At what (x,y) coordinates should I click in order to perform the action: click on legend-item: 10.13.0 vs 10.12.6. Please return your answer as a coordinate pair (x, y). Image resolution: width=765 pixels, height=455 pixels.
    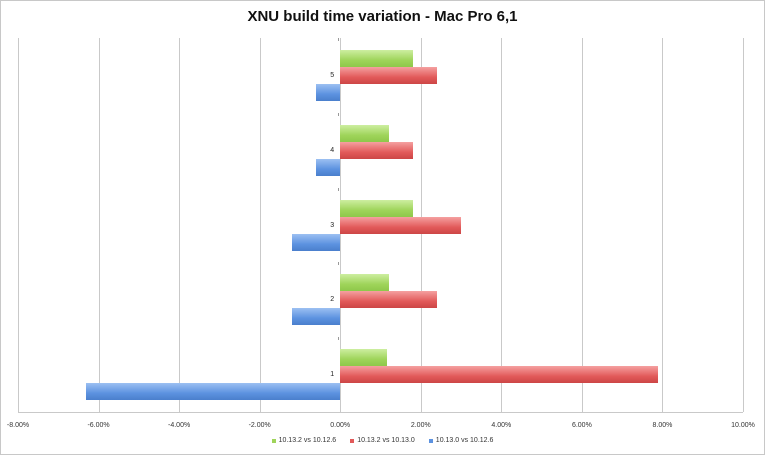
    Looking at the image, I should click on (461, 440).